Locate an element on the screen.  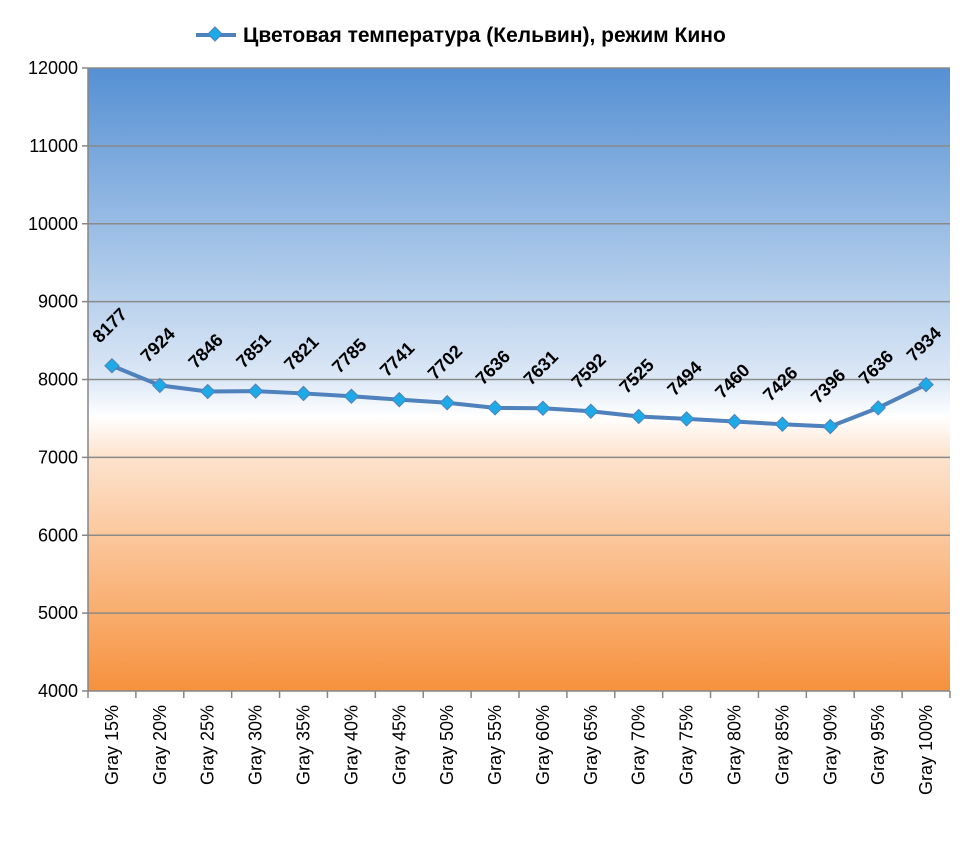
y-tick-label: 6000 is located at coordinates (58, 535).